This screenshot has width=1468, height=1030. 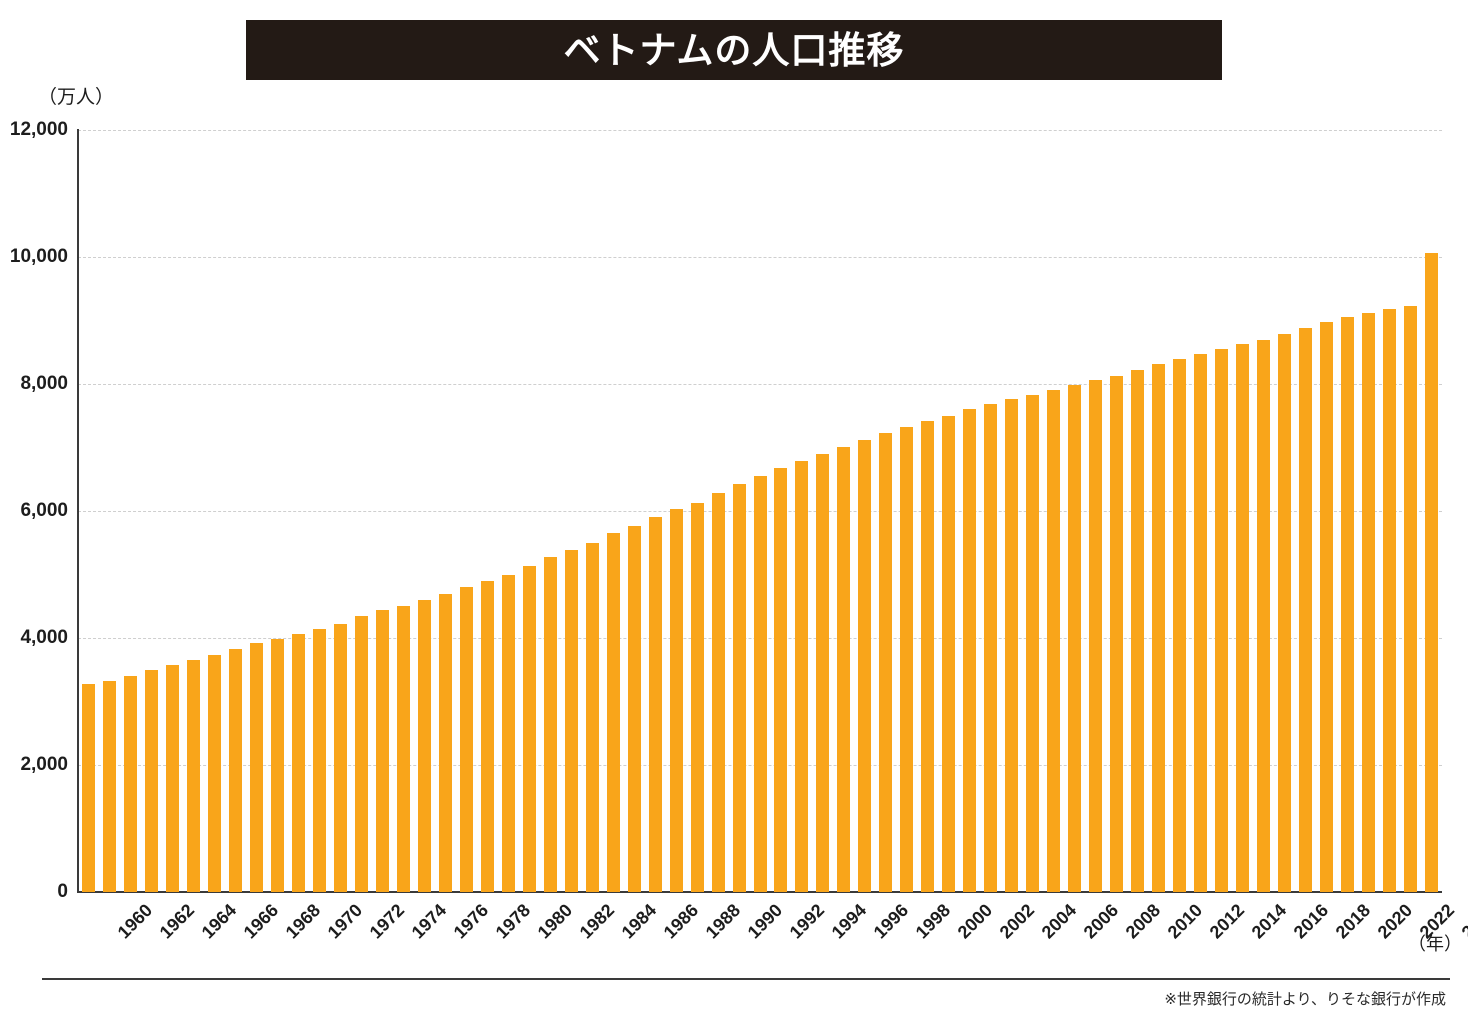 What do you see at coordinates (135, 921) in the screenshot?
I see `x-axis-tick-label: 1960` at bounding box center [135, 921].